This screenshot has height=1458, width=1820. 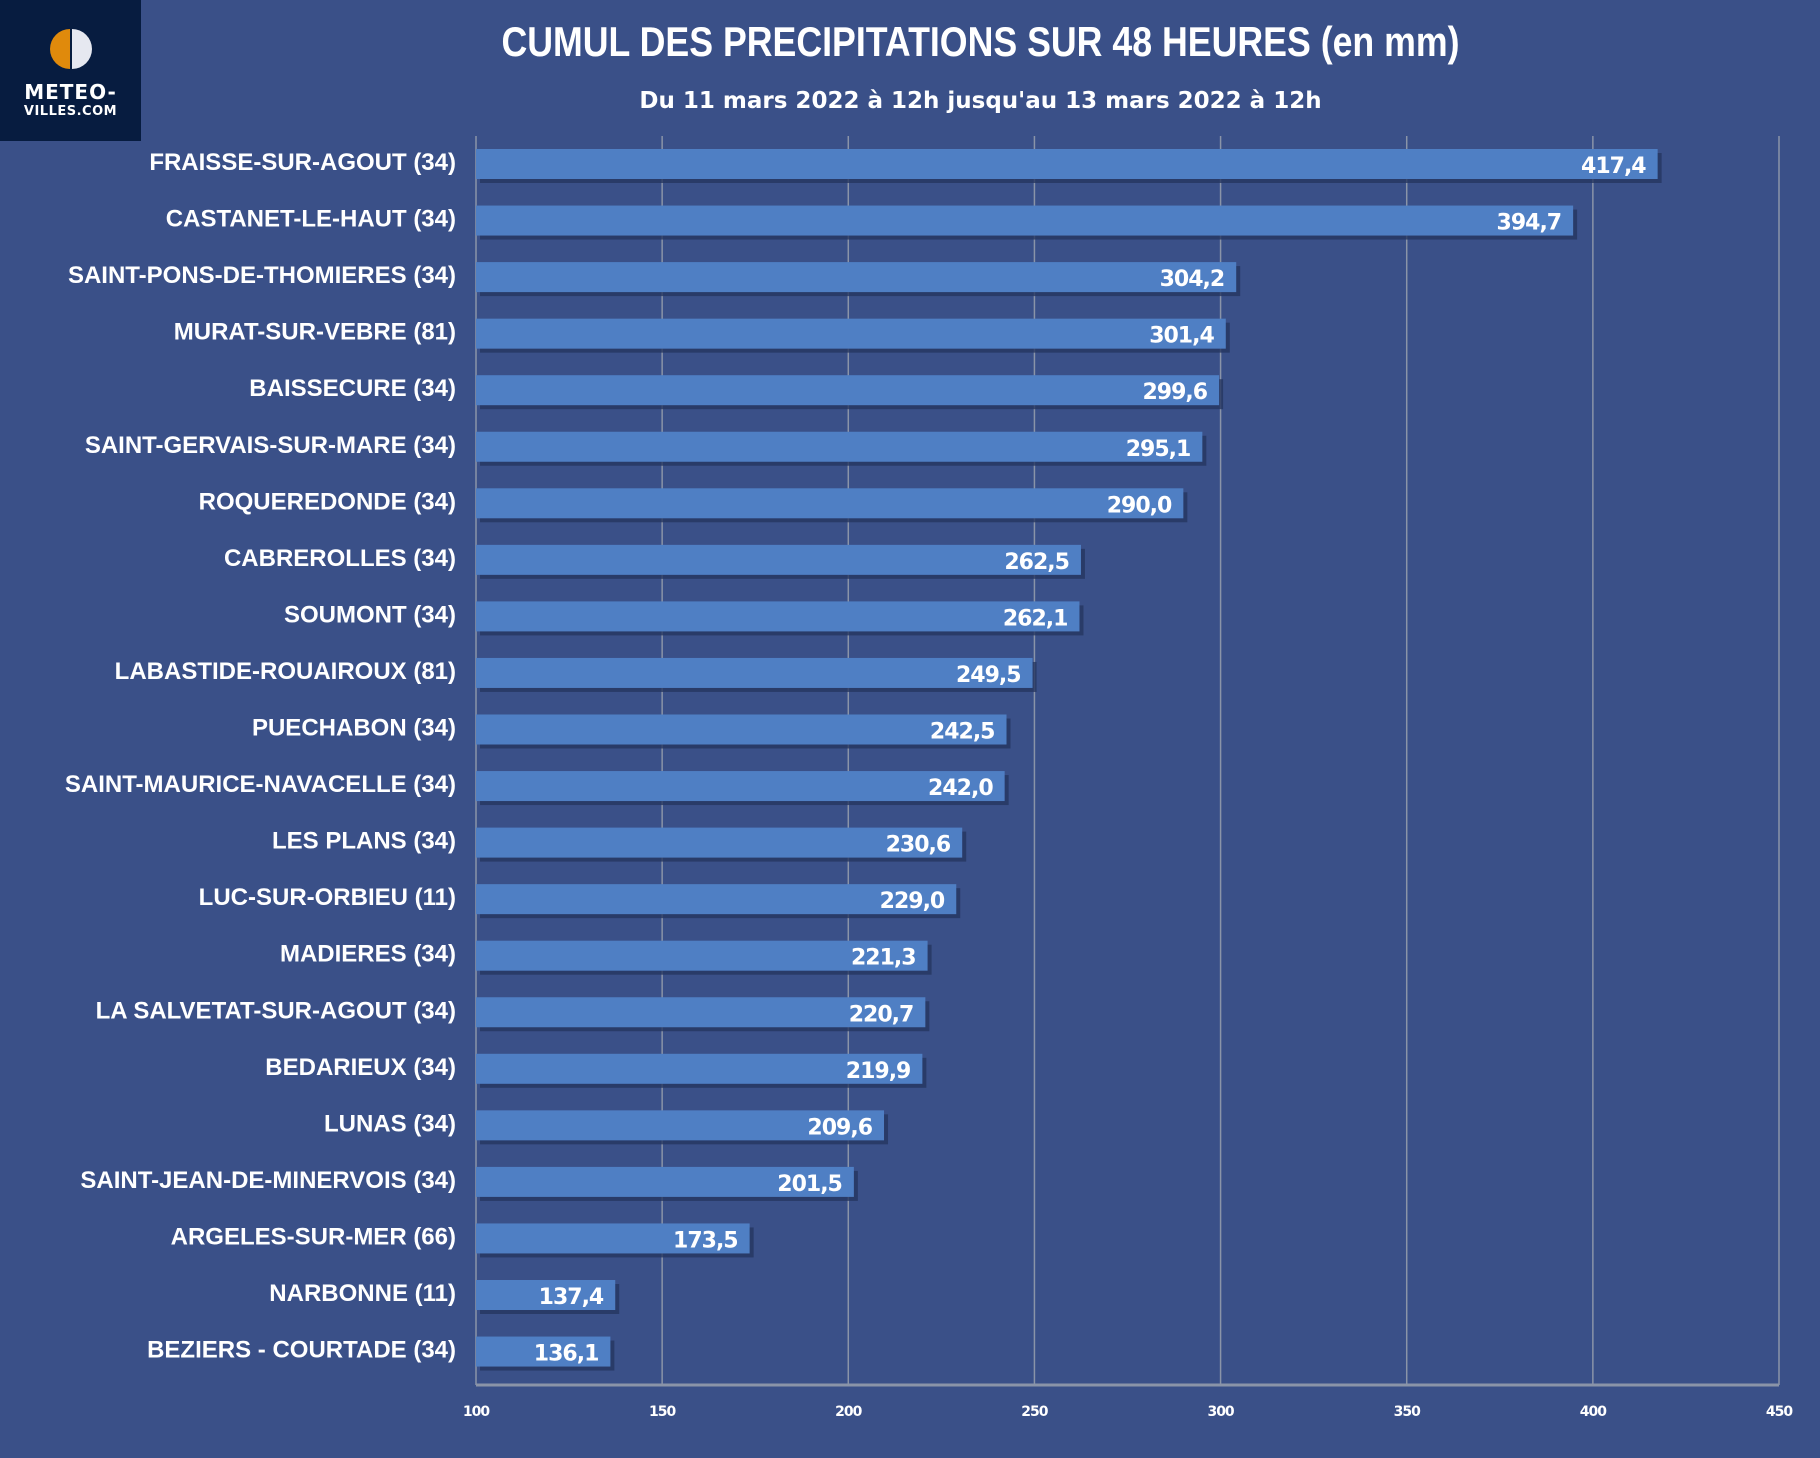 What do you see at coordinates (354, 728) in the screenshot?
I see `y-category-label: PUECHABON (34)` at bounding box center [354, 728].